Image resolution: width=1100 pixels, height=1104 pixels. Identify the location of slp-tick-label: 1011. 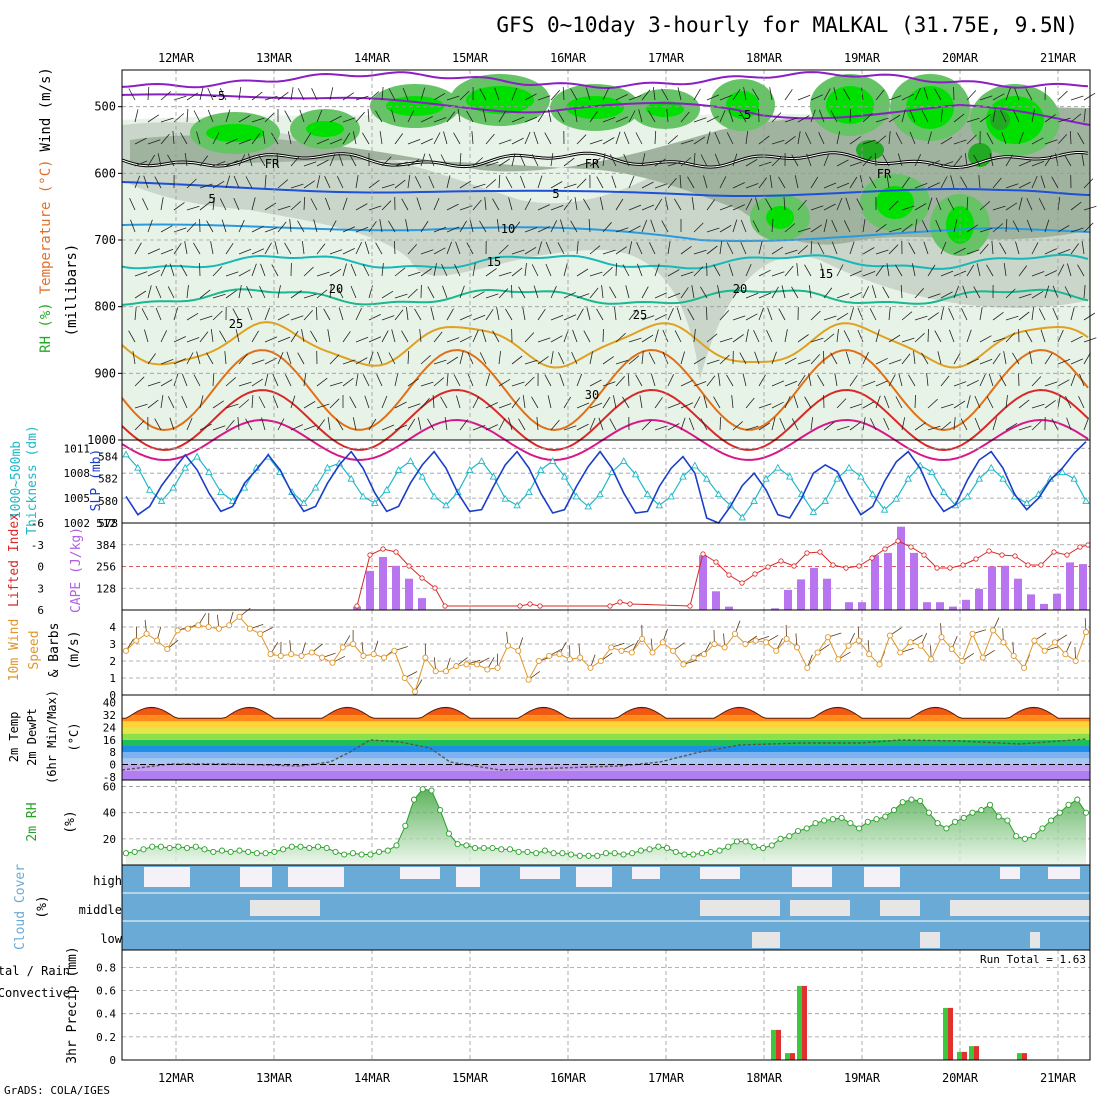
(77, 448).